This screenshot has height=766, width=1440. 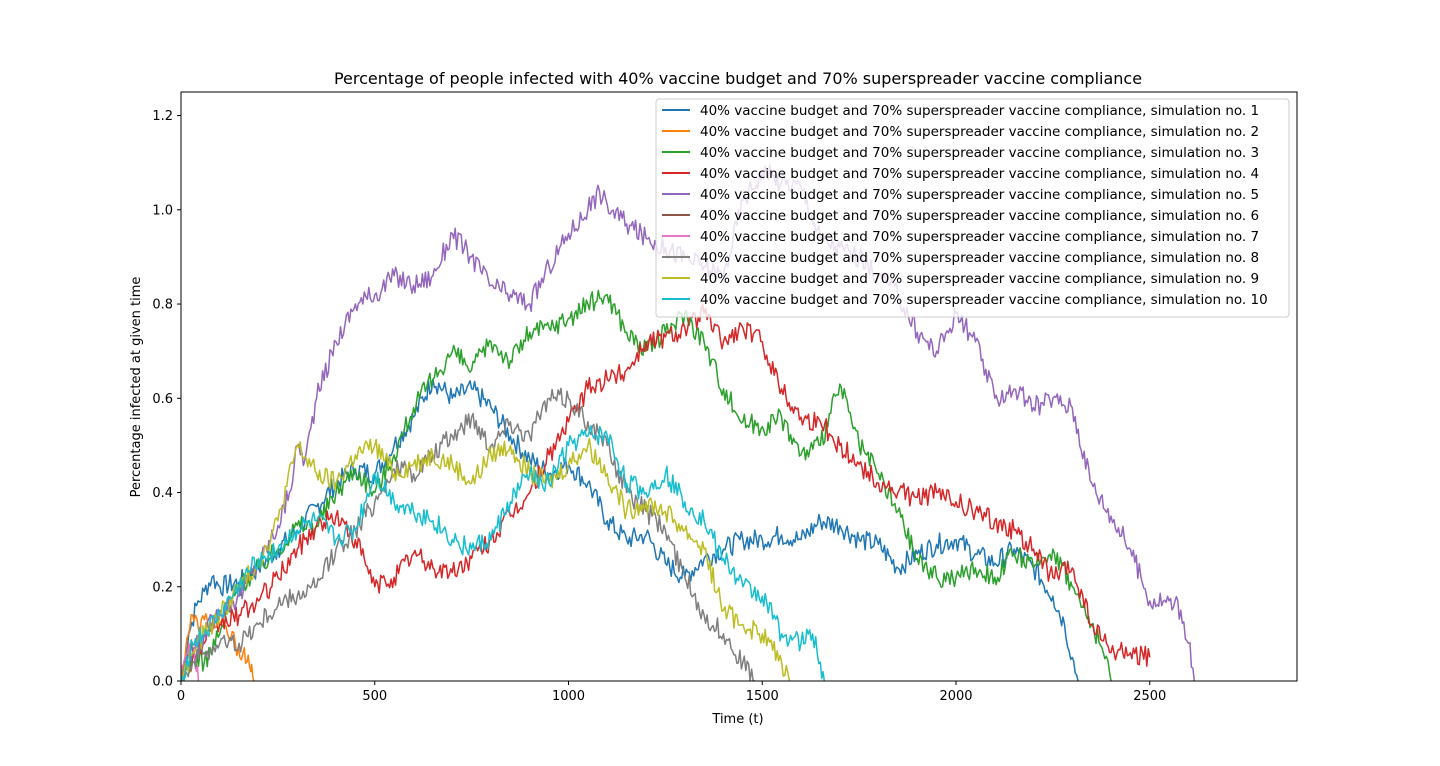 What do you see at coordinates (162, 493) in the screenshot?
I see `y-tick-label: 0.4` at bounding box center [162, 493].